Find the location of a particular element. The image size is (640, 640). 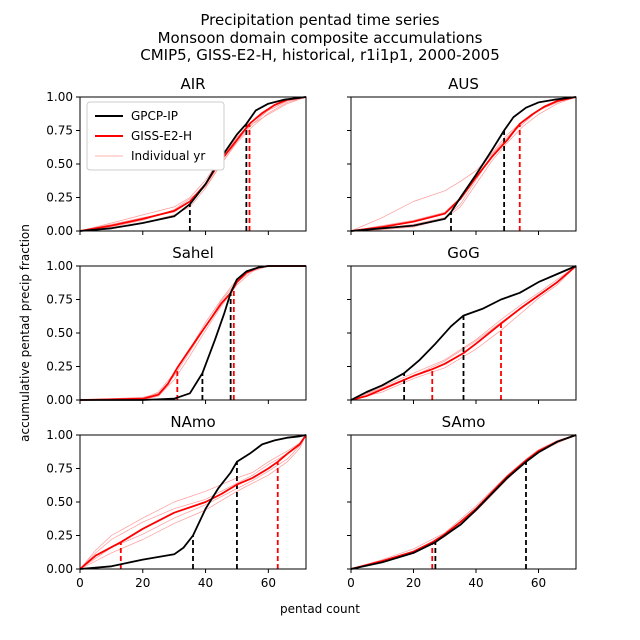

panel-namo-ytick-label-1: 0.25 is located at coordinates (59, 536).